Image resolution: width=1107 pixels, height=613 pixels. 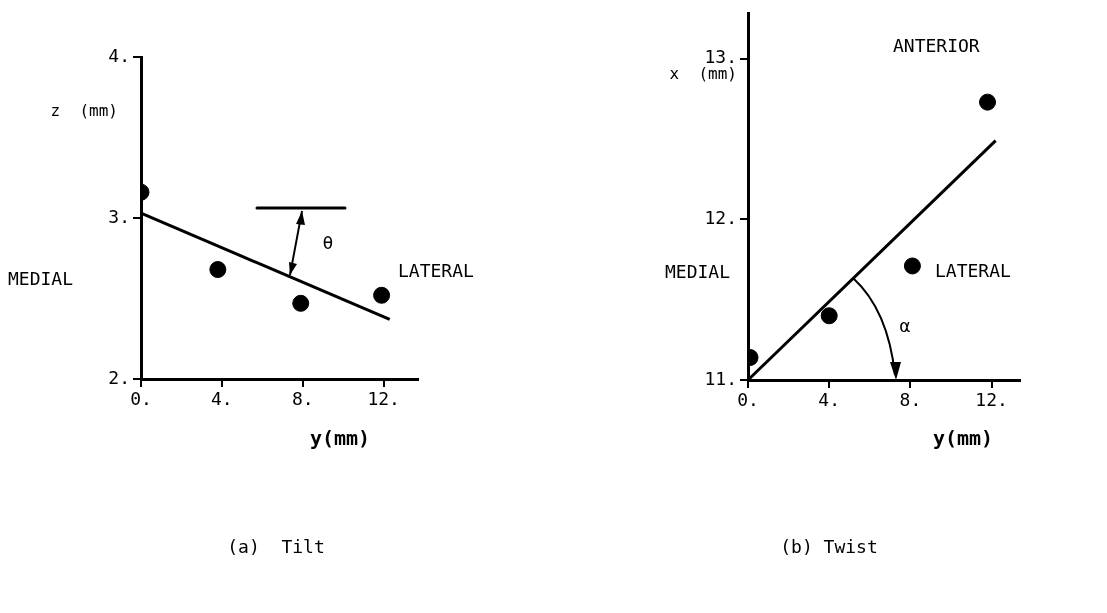 I want to click on y-tick-label: 11., so click(x=720, y=378).